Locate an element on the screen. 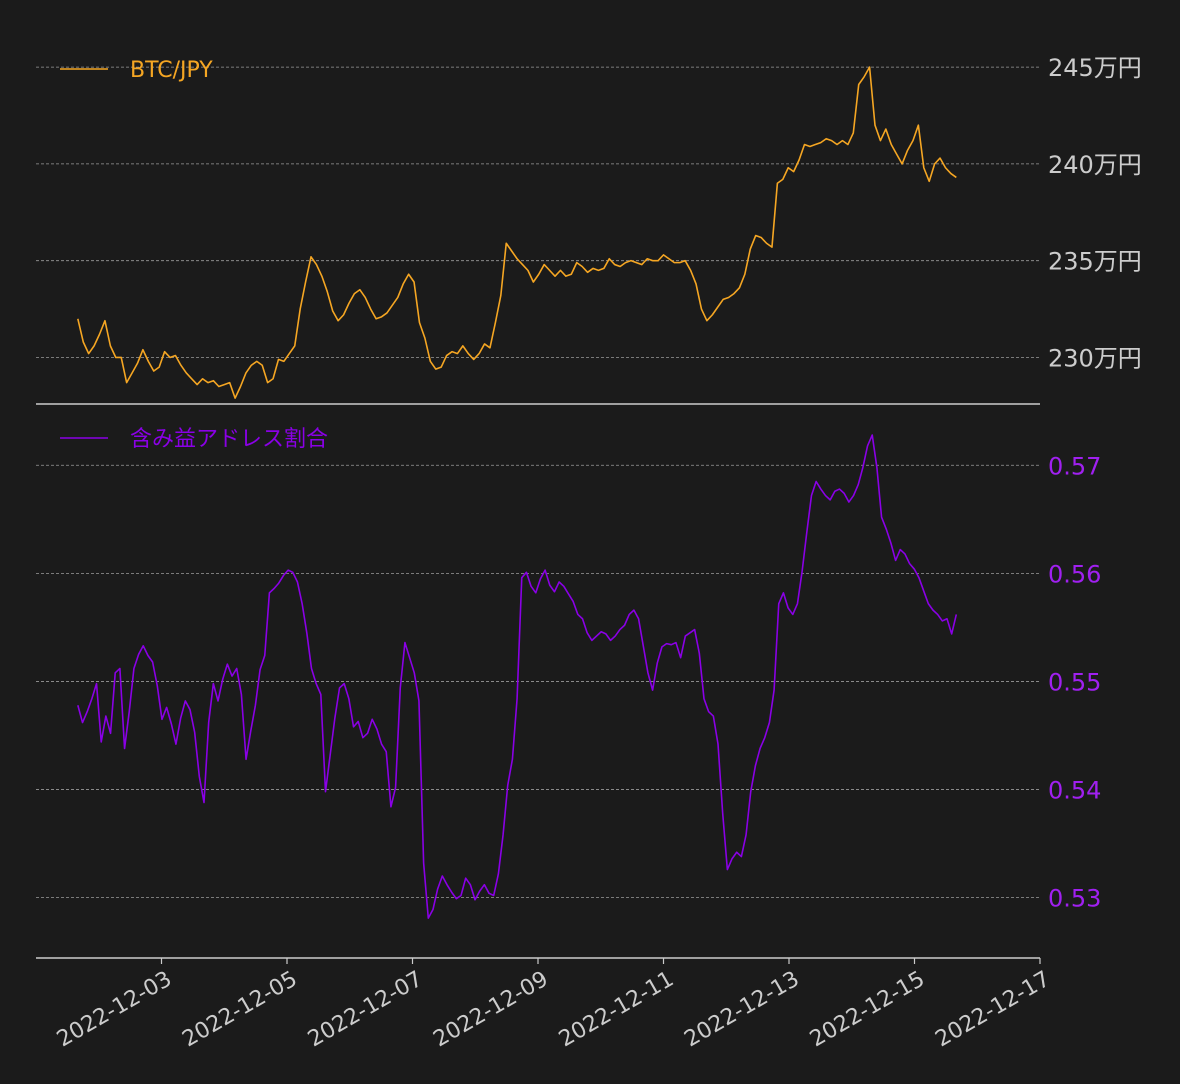 The width and height of the screenshot is (1180, 1084). ratio-y-tick-label: 0.54 is located at coordinates (1074, 791).